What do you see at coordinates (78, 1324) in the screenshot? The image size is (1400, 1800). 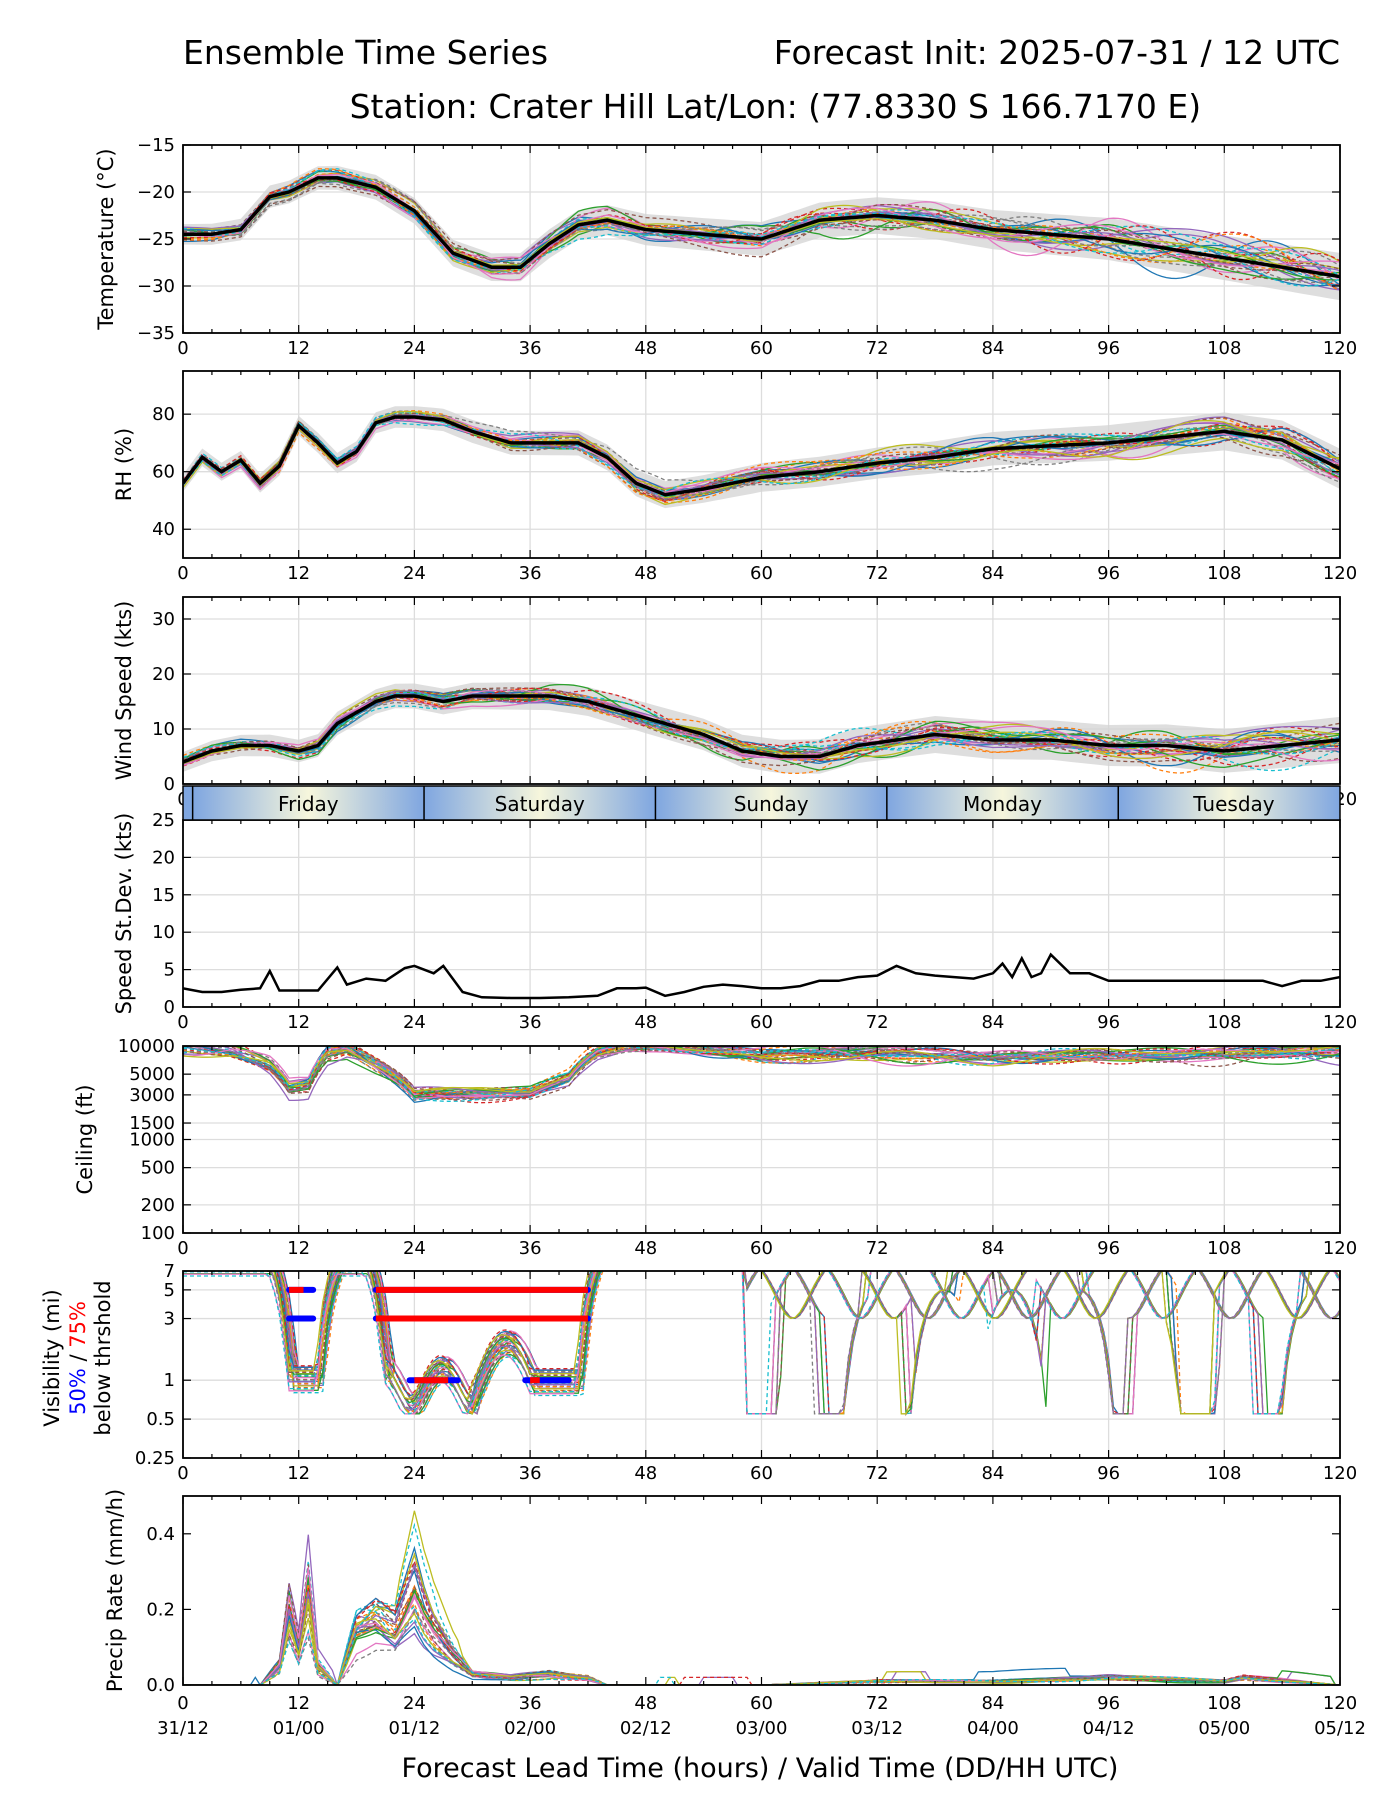 I see `visibility-label-pct75: 75%` at bounding box center [78, 1324].